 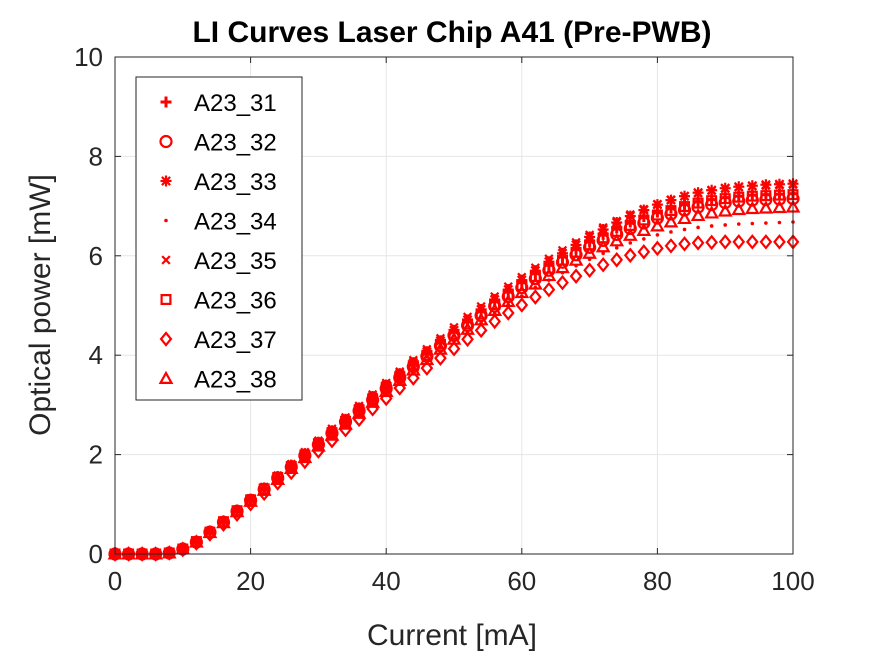 What do you see at coordinates (235, 301) in the screenshot?
I see `legend-entry-label: A23_36` at bounding box center [235, 301].